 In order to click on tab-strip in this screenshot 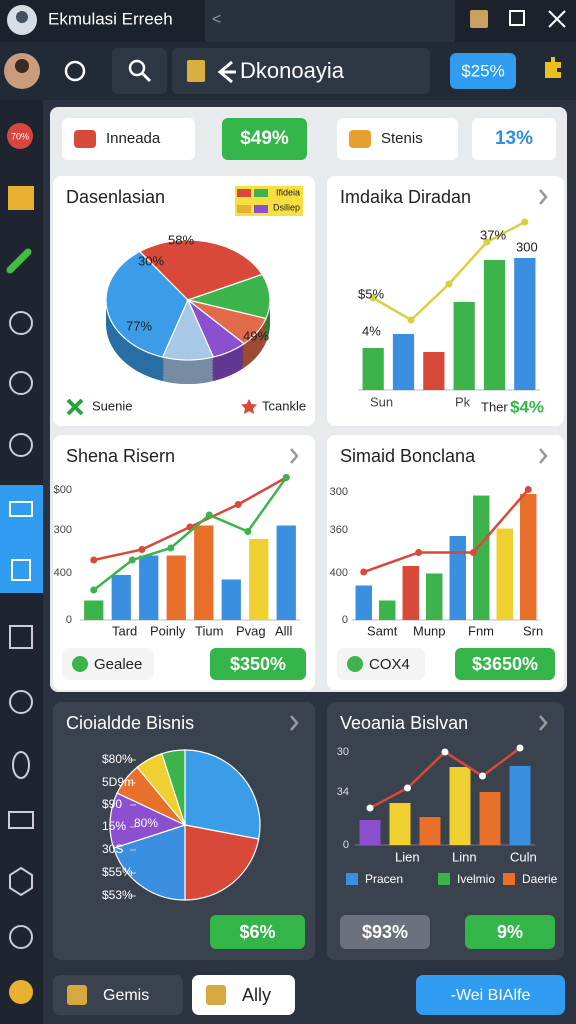, I will do `click(330, 21)`.